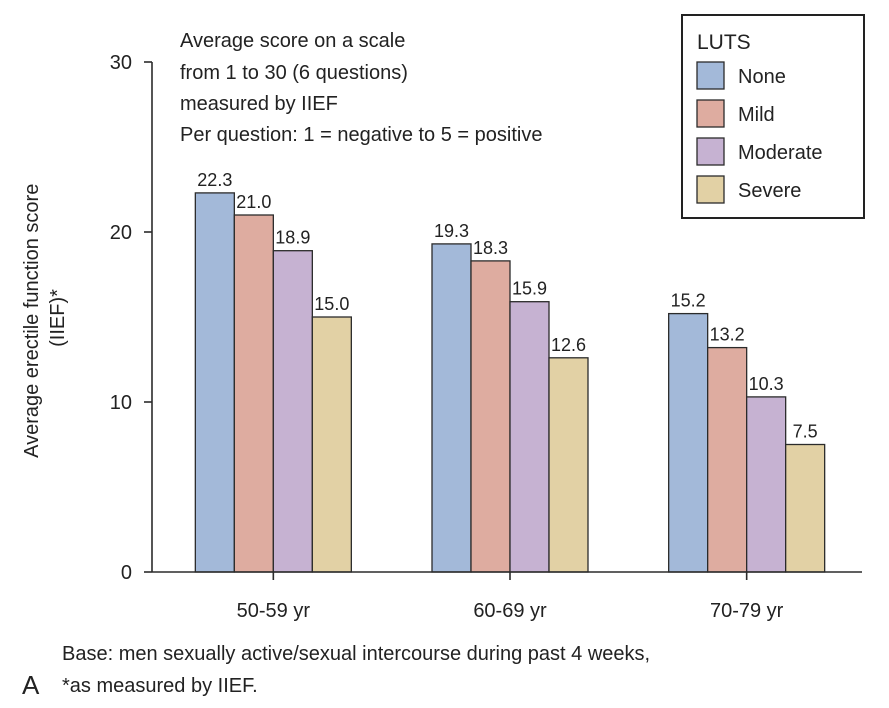  Describe the element at coordinates (747, 611) in the screenshot. I see `x-tick-label-70-79-yr: 70-79 yr` at that location.